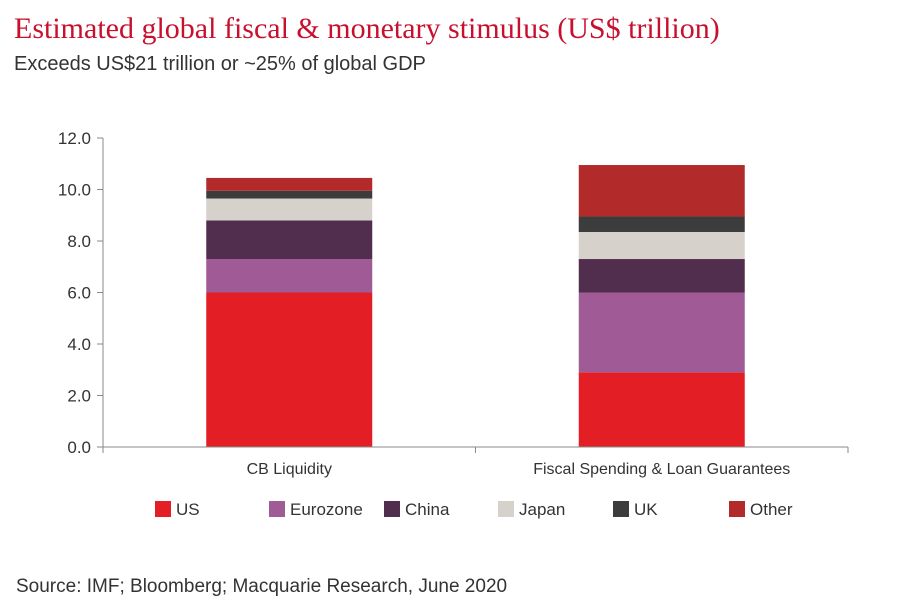 The width and height of the screenshot is (912, 616). What do you see at coordinates (646, 509) in the screenshot?
I see `legend-label-uk: UK` at bounding box center [646, 509].